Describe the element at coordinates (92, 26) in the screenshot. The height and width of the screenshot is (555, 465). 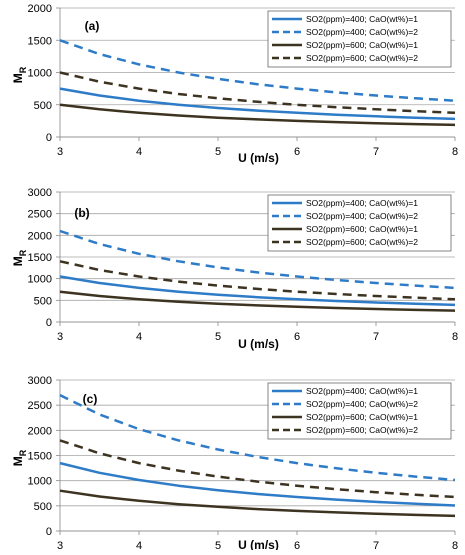
I see `panel-label: (a)` at that location.